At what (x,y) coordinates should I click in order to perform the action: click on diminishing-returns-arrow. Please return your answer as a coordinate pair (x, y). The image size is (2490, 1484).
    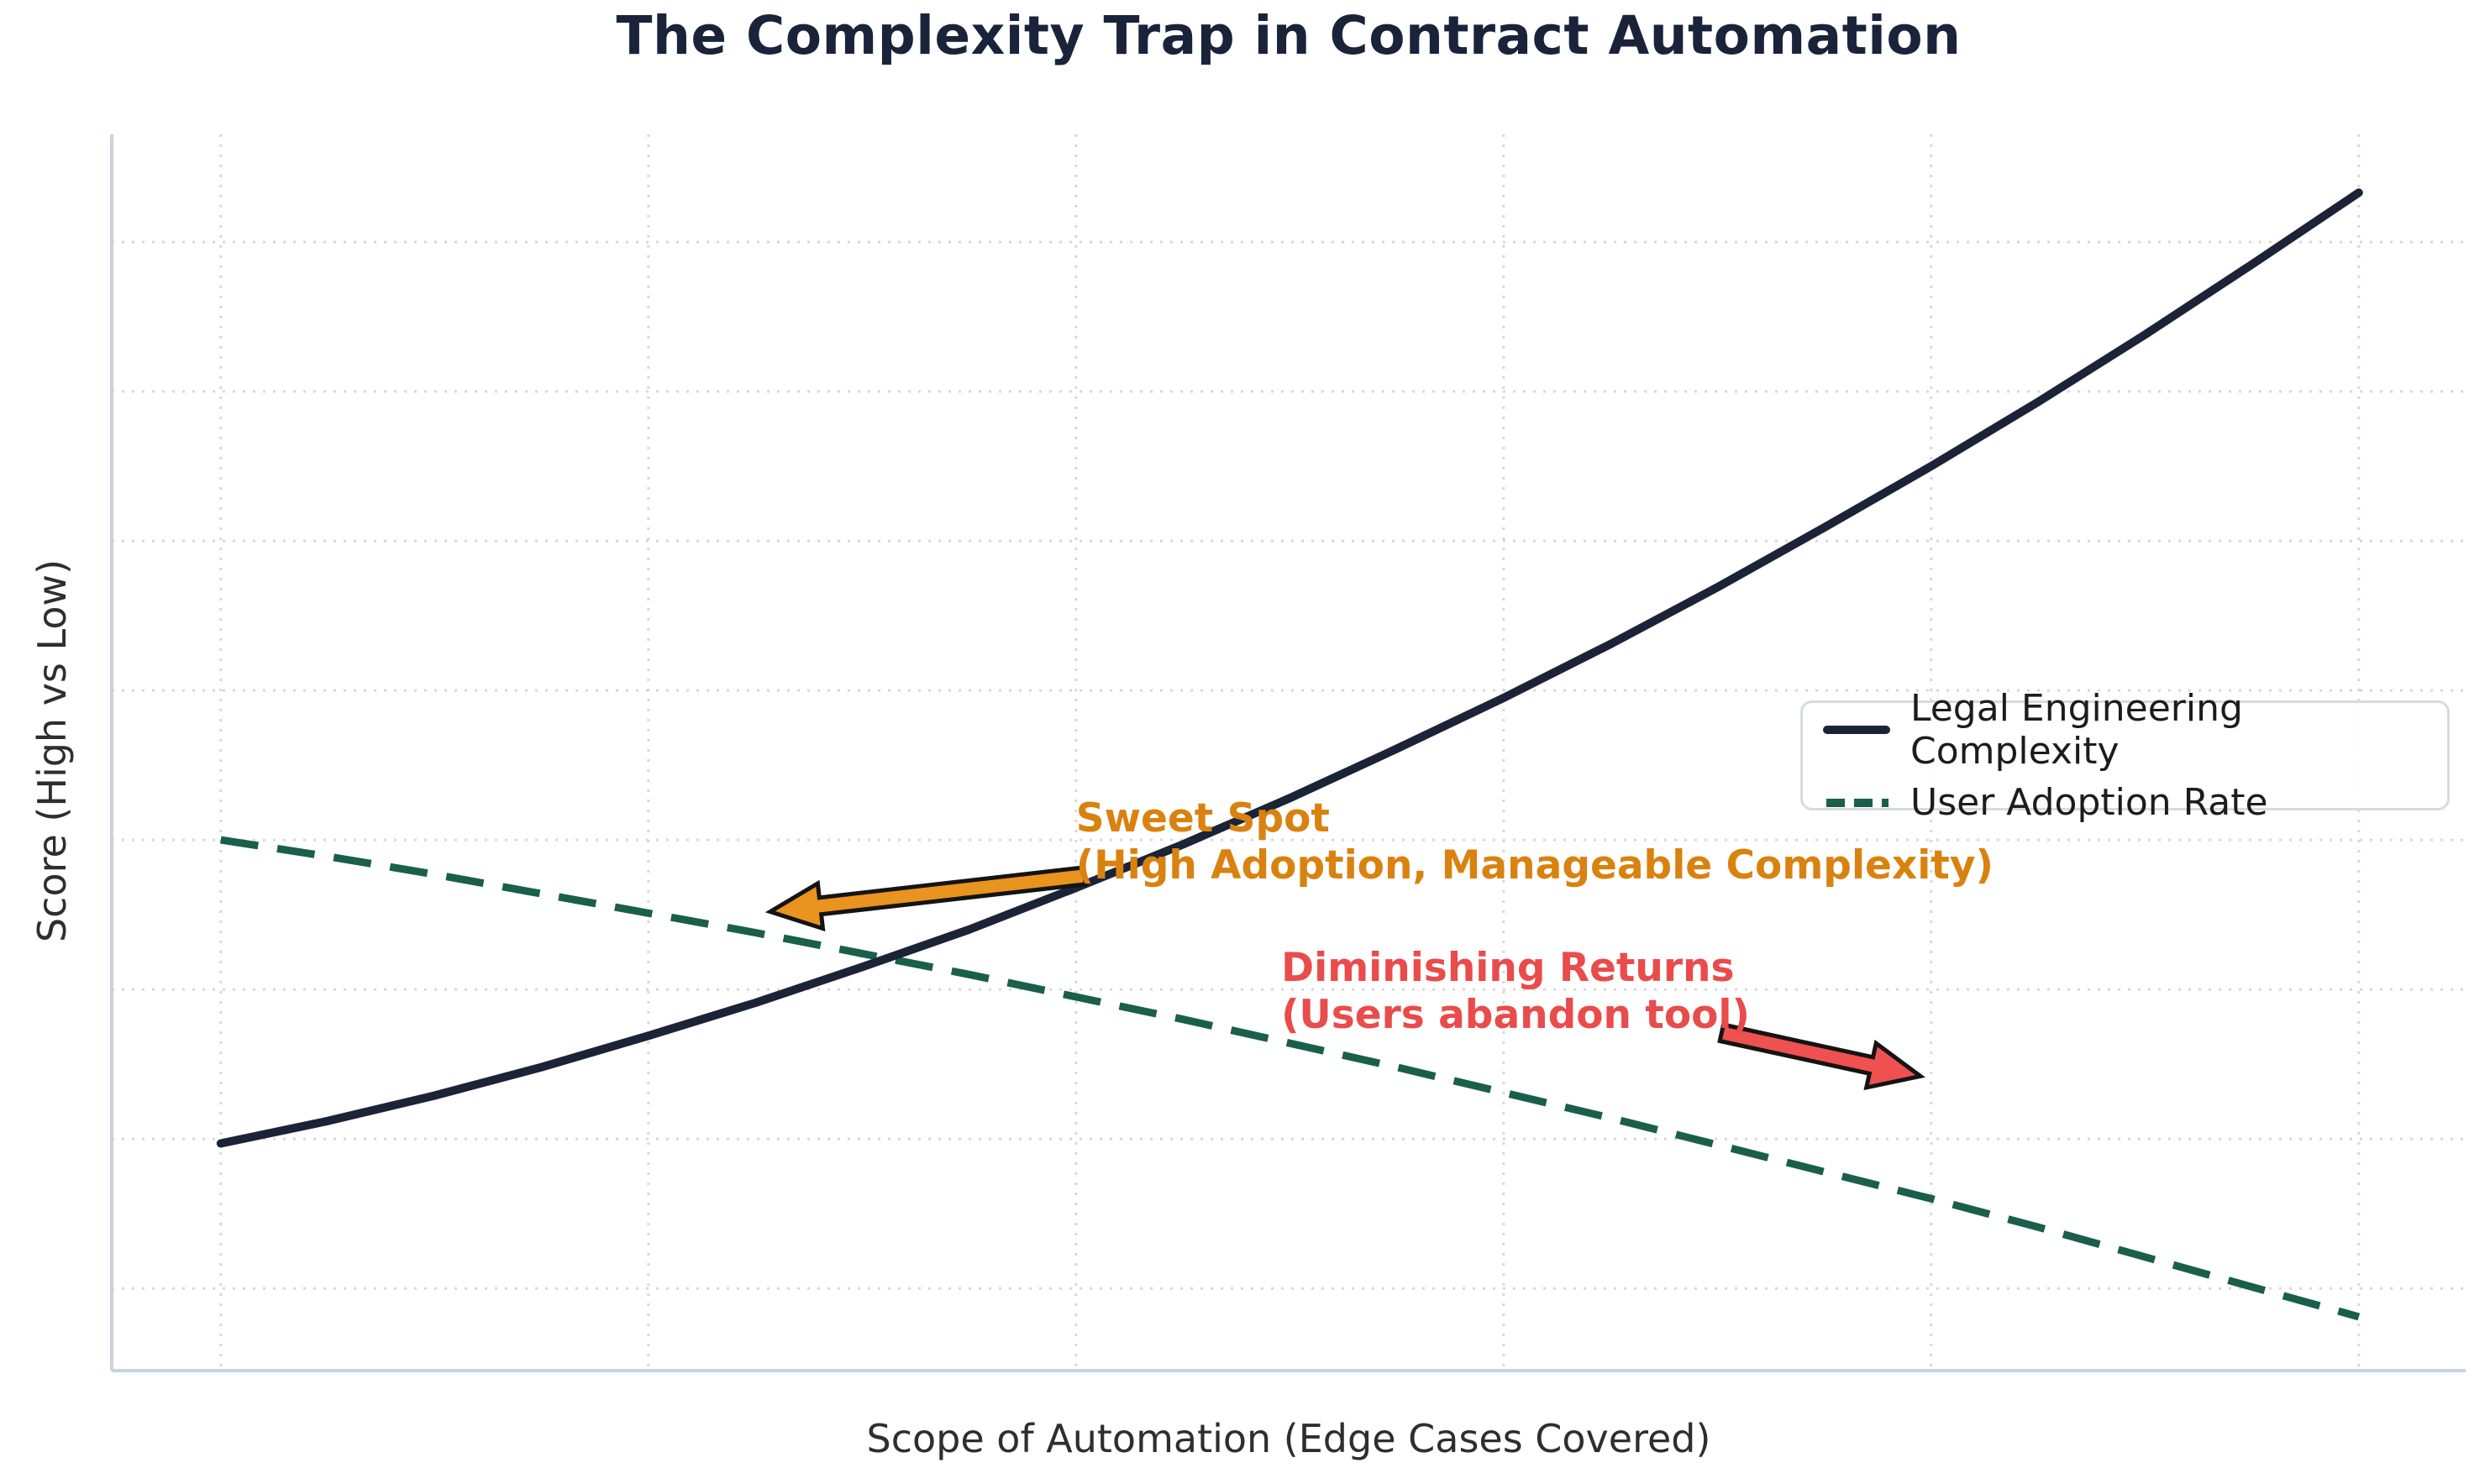
    Looking at the image, I should click on (1821, 1057).